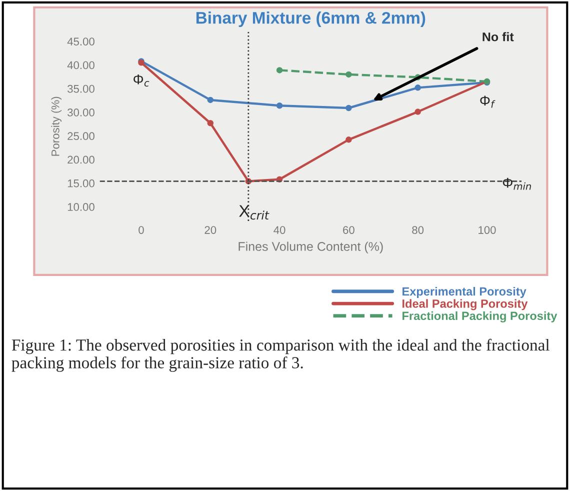 Image resolution: width=570 pixels, height=491 pixels. What do you see at coordinates (487, 230) in the screenshot?
I see `x-tick-label: 100` at bounding box center [487, 230].